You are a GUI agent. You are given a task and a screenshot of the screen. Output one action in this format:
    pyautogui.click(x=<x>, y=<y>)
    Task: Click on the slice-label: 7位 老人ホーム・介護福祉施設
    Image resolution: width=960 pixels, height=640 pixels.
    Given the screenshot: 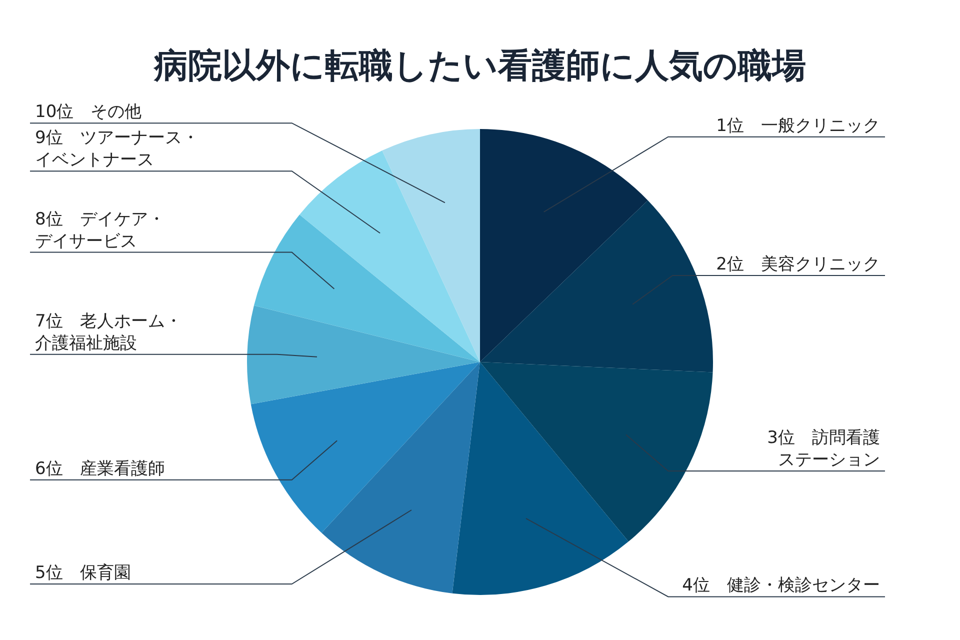 What is the action you would take?
    pyautogui.click(x=108, y=332)
    